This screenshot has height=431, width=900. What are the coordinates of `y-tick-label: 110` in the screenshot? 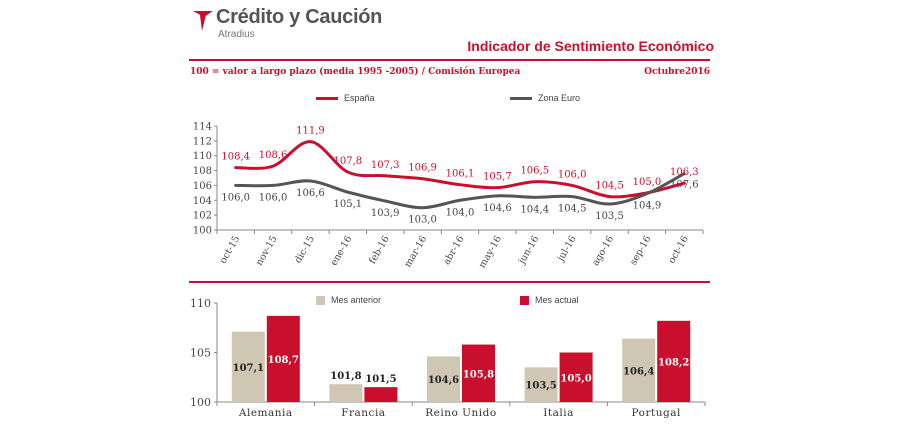 It's located at (202, 156).